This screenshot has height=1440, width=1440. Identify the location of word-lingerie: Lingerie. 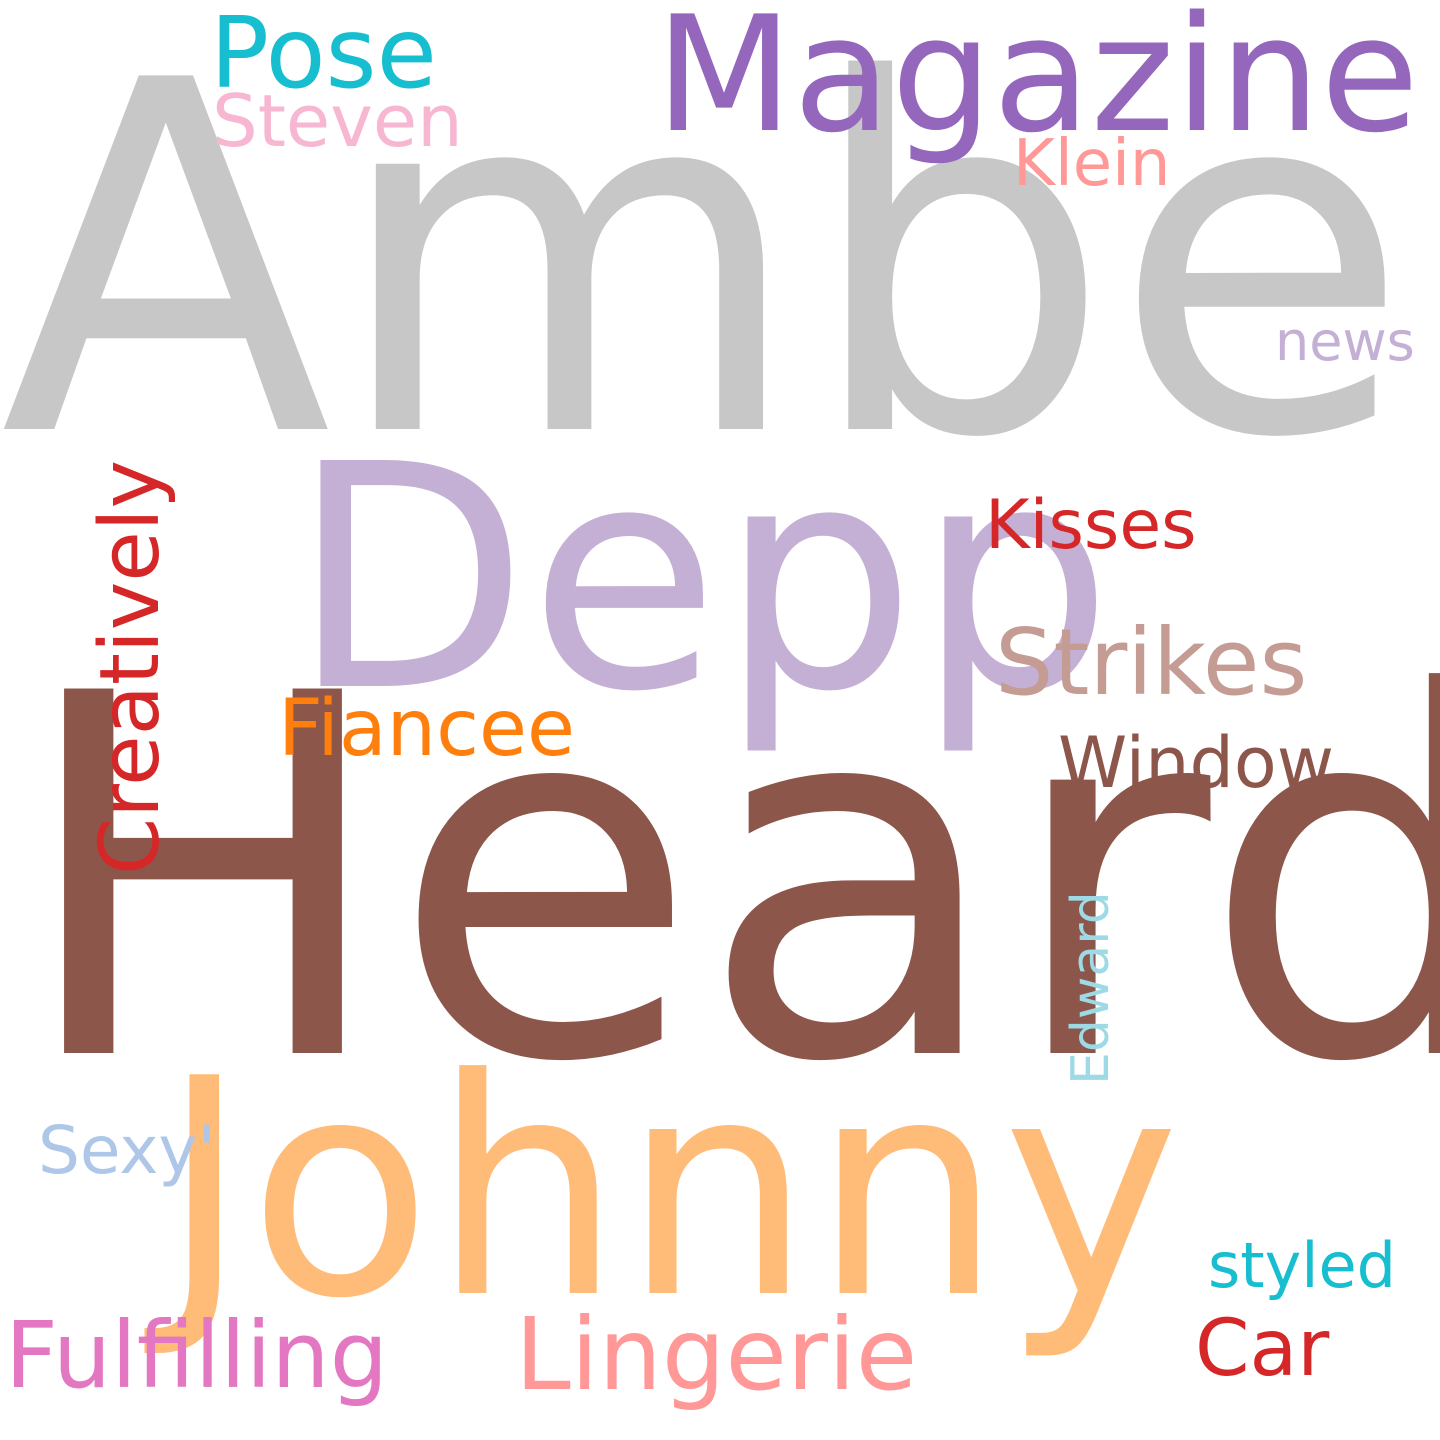
(716, 1354).